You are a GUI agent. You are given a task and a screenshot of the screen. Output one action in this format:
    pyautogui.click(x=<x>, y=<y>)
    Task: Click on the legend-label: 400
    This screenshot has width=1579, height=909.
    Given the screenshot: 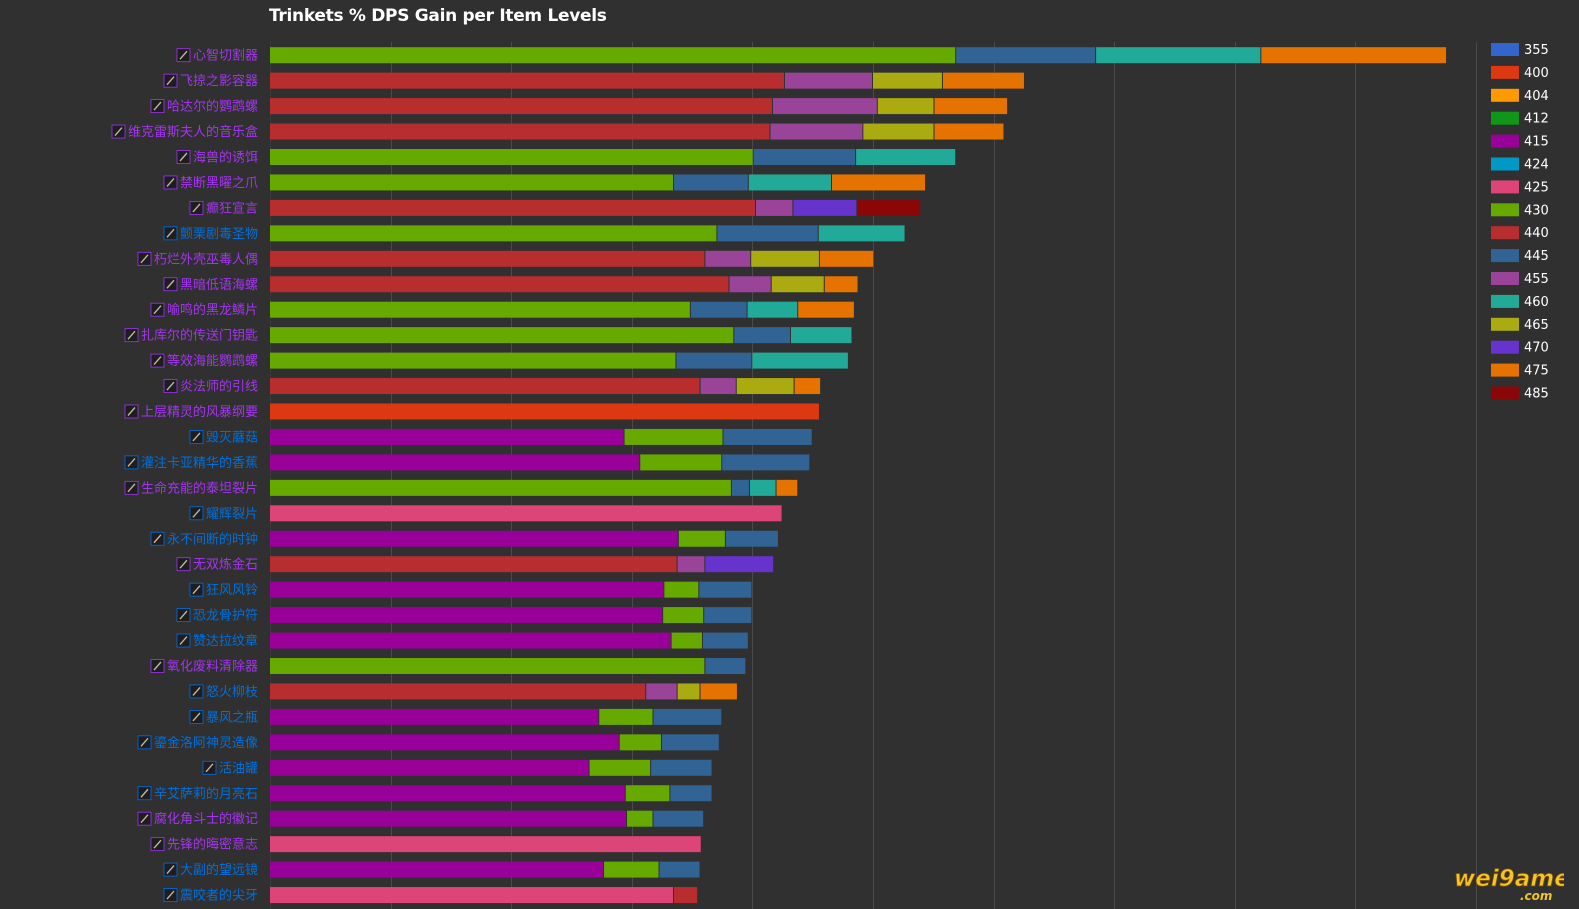 What is the action you would take?
    pyautogui.click(x=1536, y=73)
    